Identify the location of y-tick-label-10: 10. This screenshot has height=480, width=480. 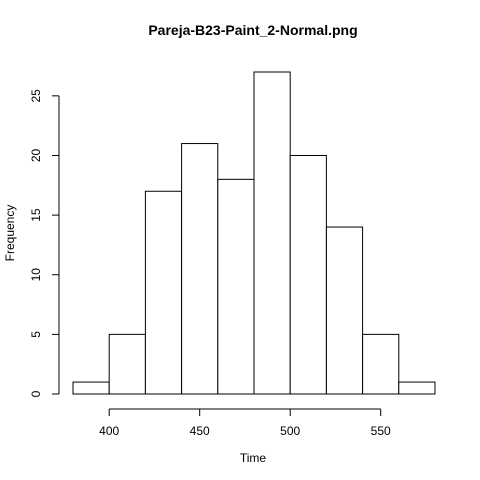
(36, 275).